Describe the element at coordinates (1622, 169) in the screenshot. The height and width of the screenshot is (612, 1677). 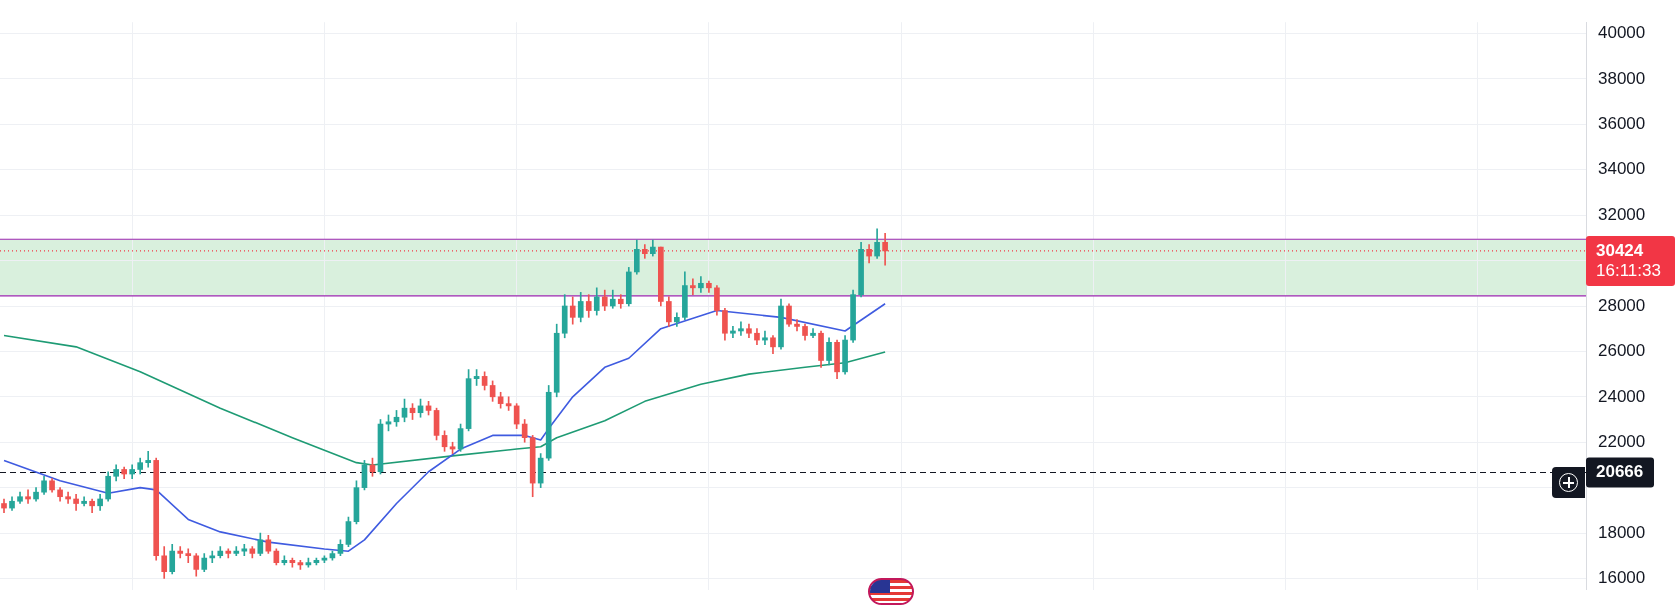
I see `y-tick-label: 34000` at that location.